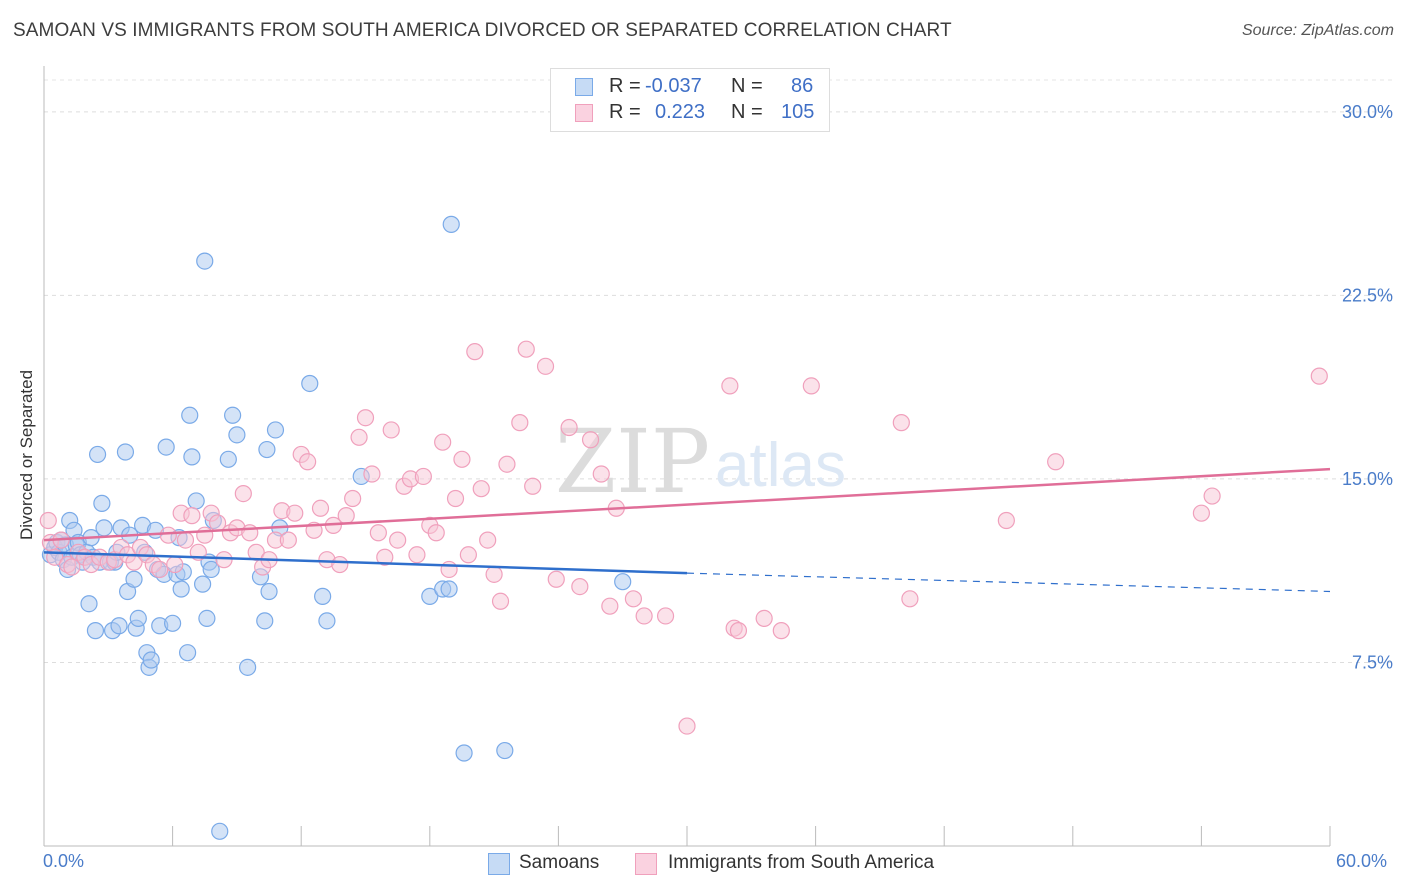 This screenshot has width=1406, height=892. Describe the element at coordinates (1317, 30) in the screenshot. I see `source-label: Source: ZipAtlas.com` at that location.